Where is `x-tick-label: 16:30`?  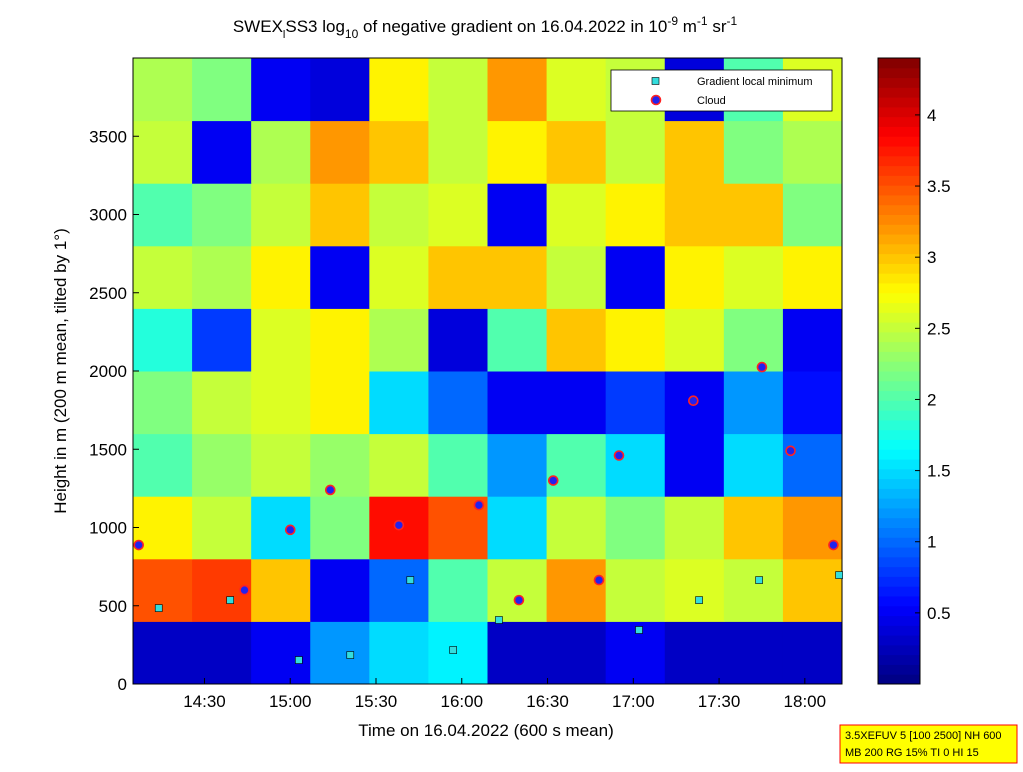 x-tick-label: 16:30 is located at coordinates (547, 701).